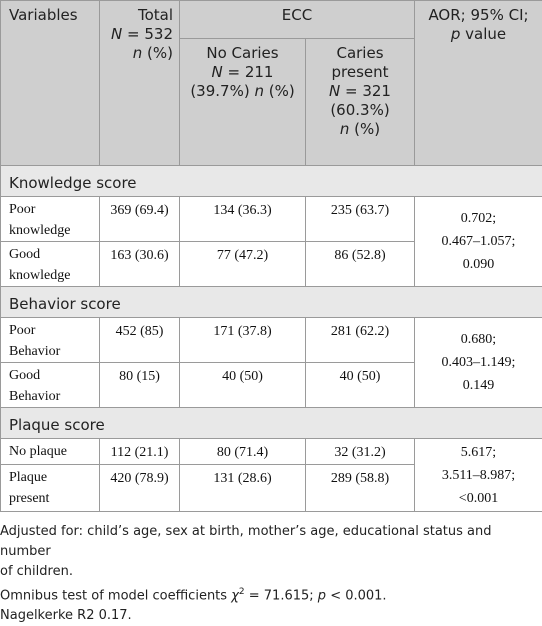 The image size is (542, 626). Describe the element at coordinates (360, 452) in the screenshot. I see `cell-caries: 32 (31.2)` at that location.